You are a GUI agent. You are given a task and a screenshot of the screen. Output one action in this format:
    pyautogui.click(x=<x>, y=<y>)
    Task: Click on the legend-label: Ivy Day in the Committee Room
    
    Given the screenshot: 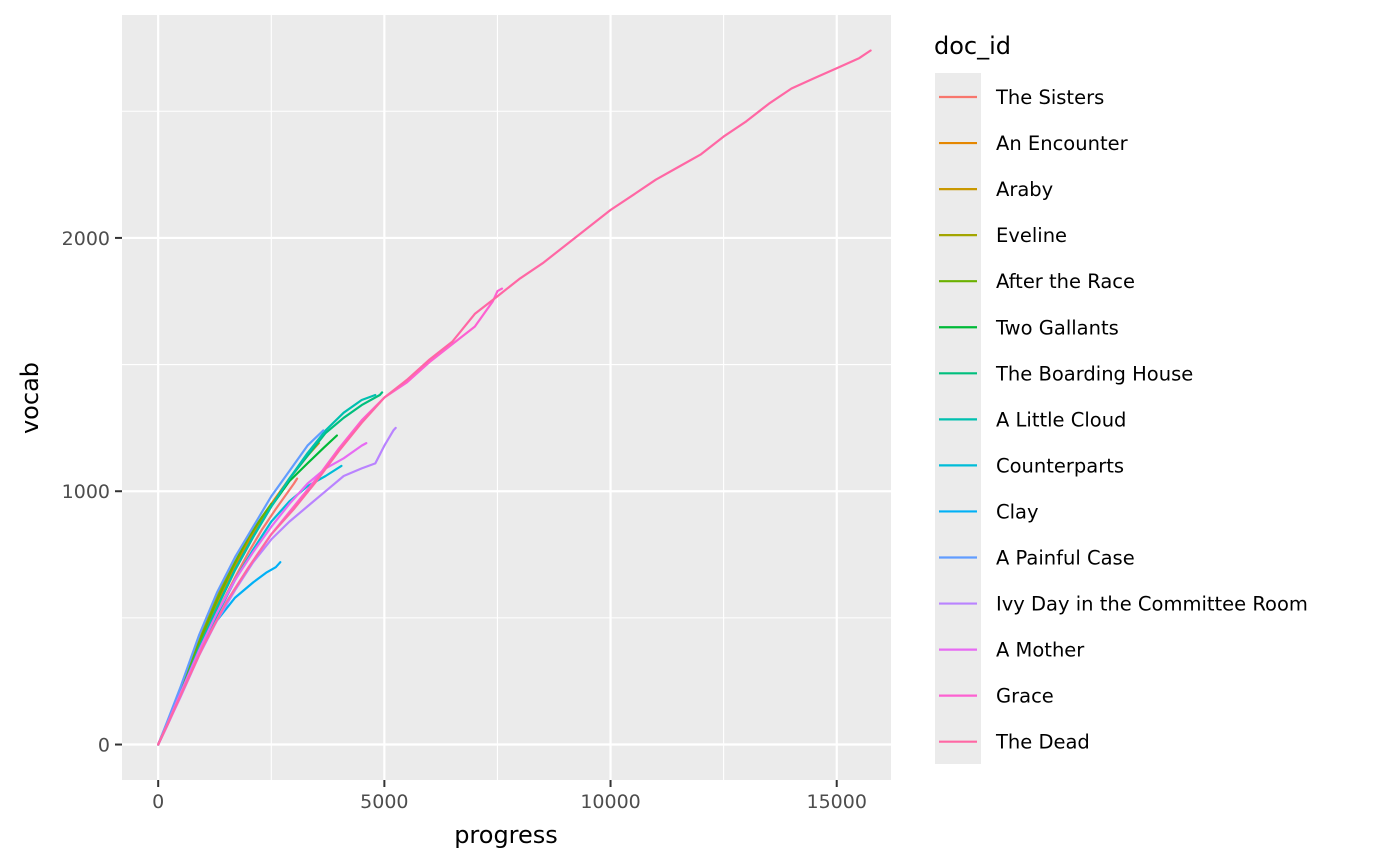 What is the action you would take?
    pyautogui.click(x=1152, y=604)
    